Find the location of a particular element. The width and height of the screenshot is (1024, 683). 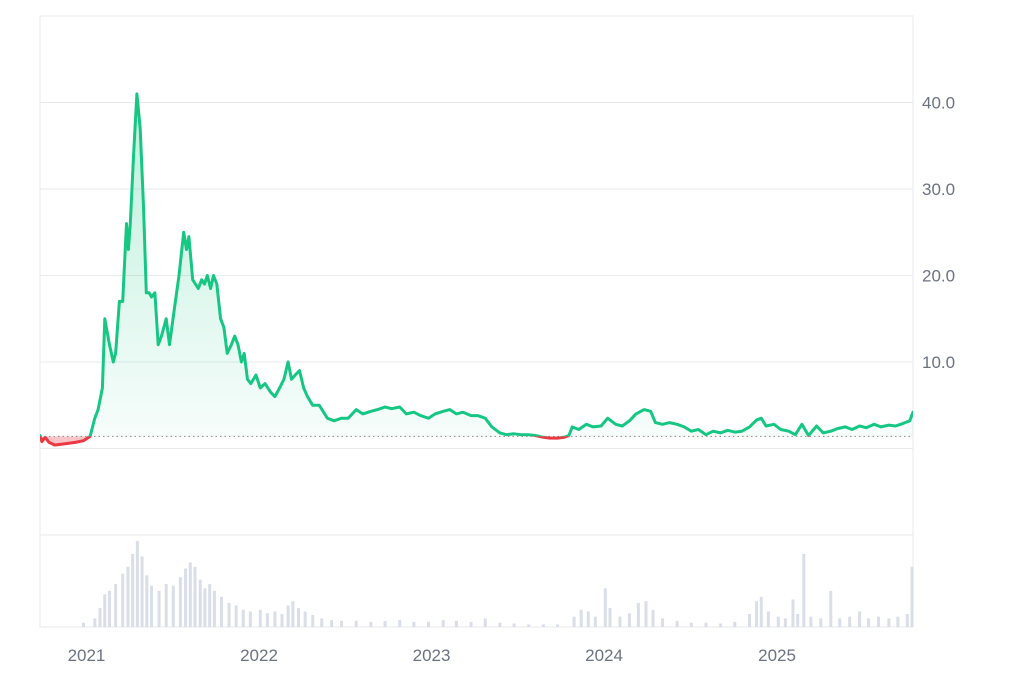

x-tick-label: 2023 is located at coordinates (432, 655).